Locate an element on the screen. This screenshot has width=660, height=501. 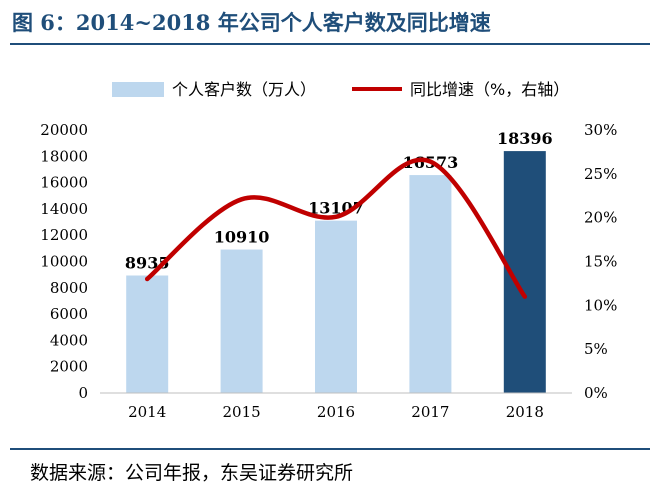
bar-2016 is located at coordinates (336, 306).